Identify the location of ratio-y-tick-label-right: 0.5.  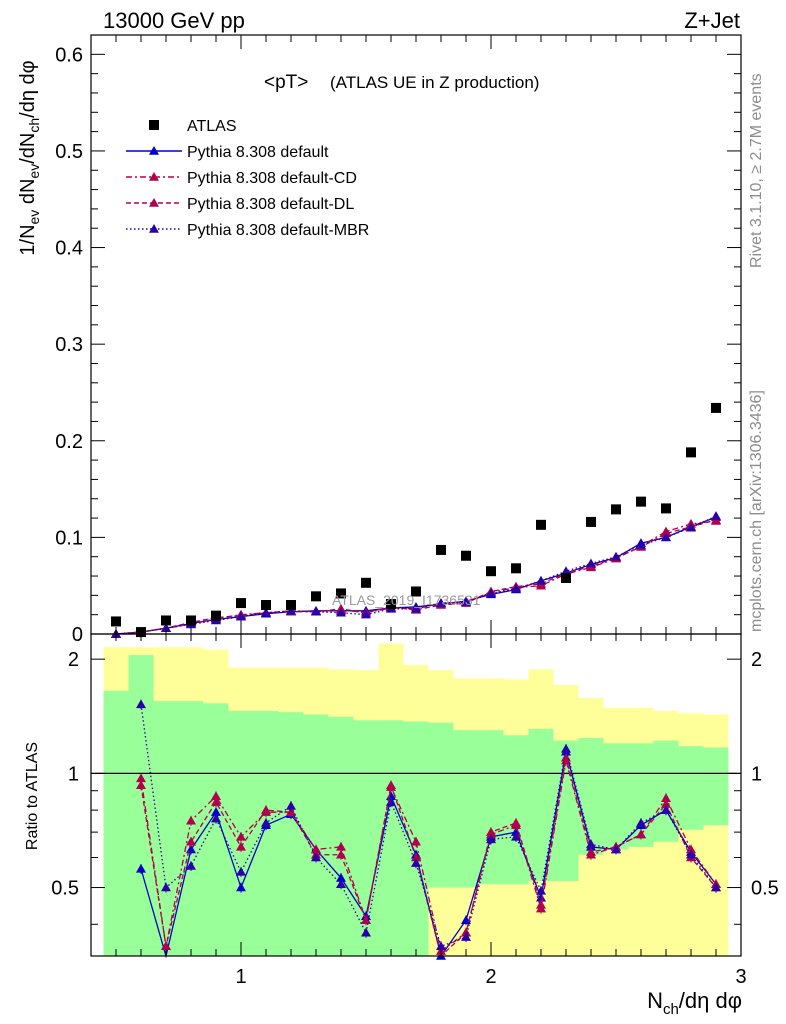
(765, 889).